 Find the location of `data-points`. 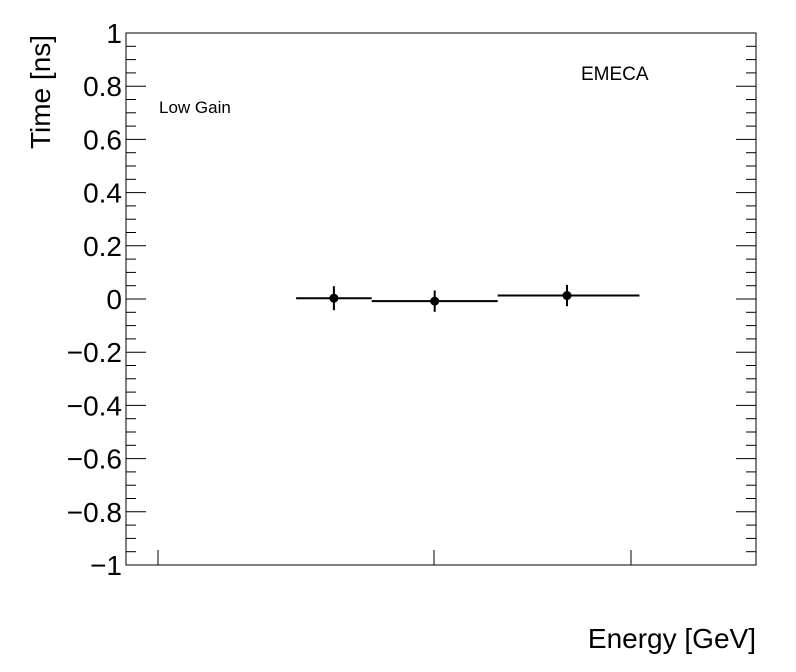

data-points is located at coordinates (468, 298).